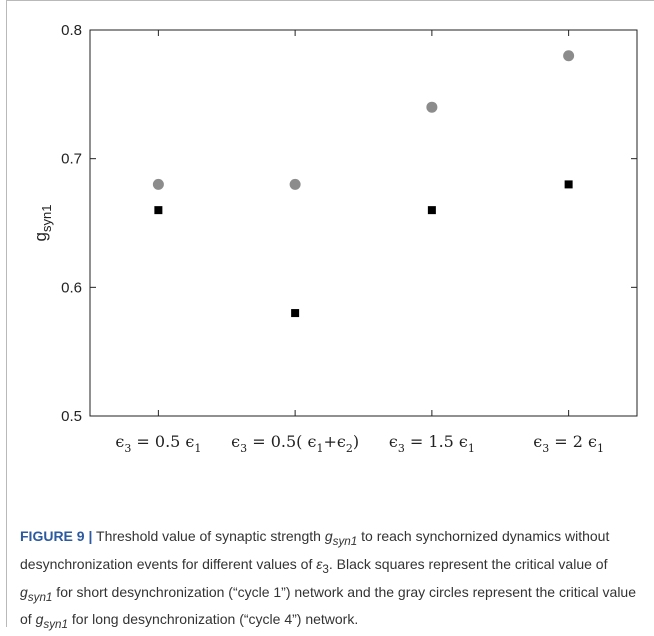 Image resolution: width=654 pixels, height=636 pixels. What do you see at coordinates (319, 563) in the screenshot?
I see `caption-symbol: ε` at bounding box center [319, 563].